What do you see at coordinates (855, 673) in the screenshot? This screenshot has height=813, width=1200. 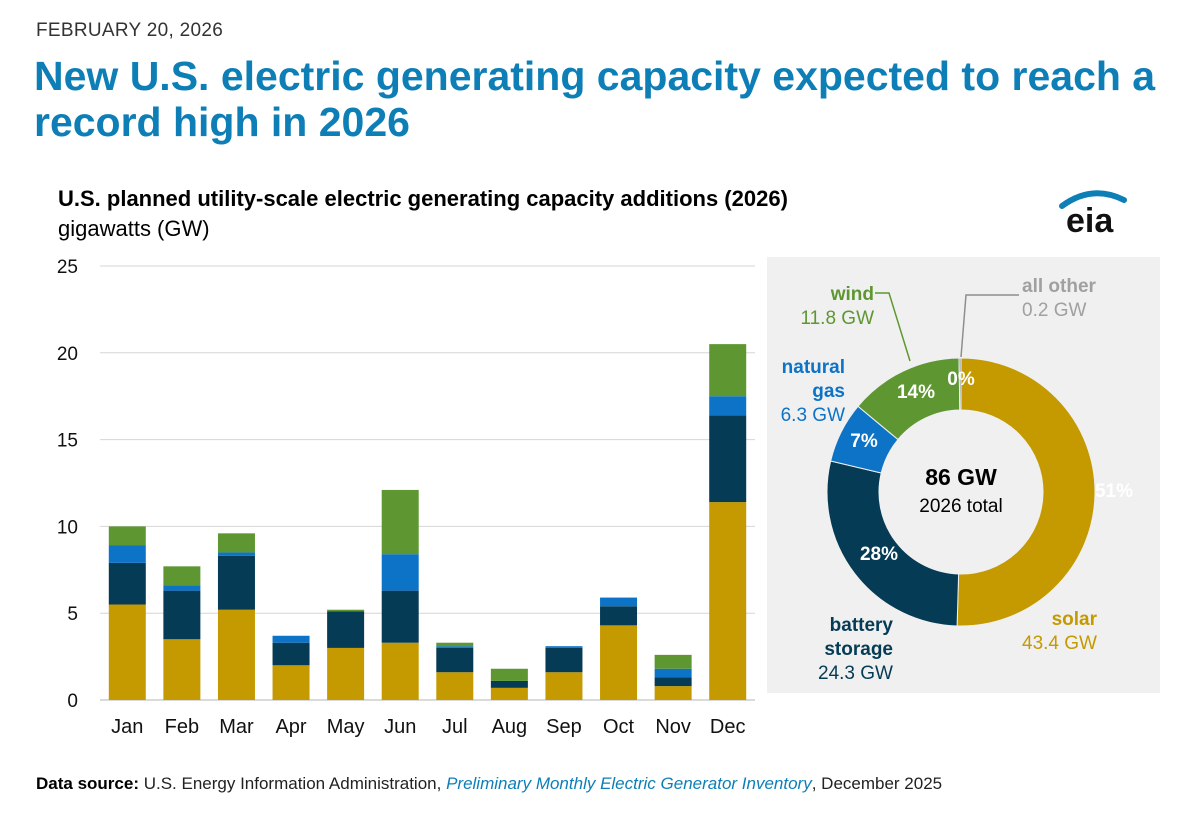 I see `battery-storage-value-label: 24.3 GW` at bounding box center [855, 673].